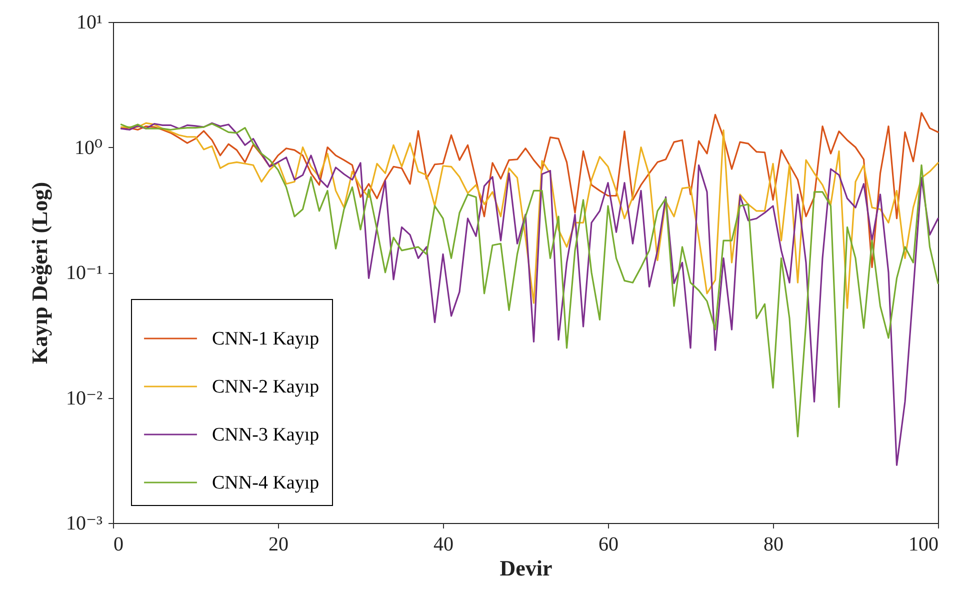 The image size is (978, 606). I want to click on x-tick-label: 80, so click(774, 545).